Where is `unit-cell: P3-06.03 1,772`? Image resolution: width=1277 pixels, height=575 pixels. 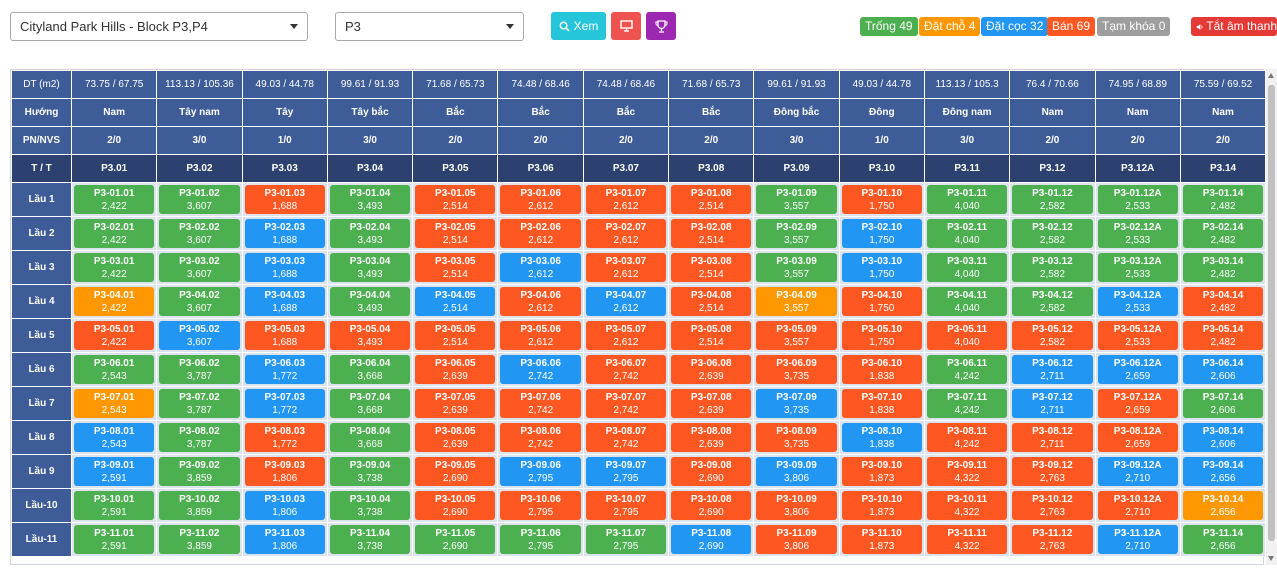
unit-cell: P3-06.03 1,772 is located at coordinates (284, 369).